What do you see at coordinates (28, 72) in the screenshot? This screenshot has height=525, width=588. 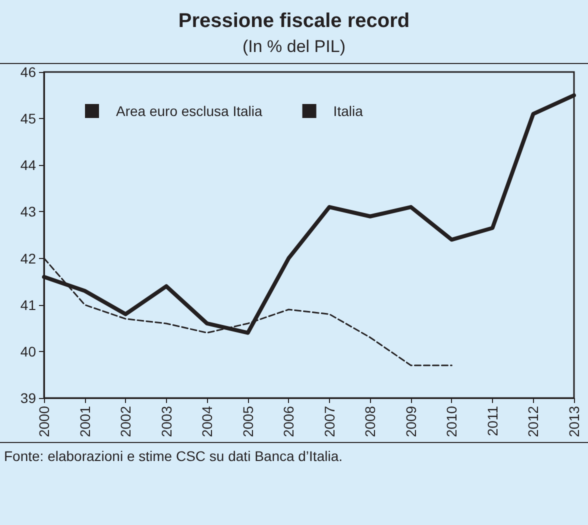 I see `y-tick-label: 46` at bounding box center [28, 72].